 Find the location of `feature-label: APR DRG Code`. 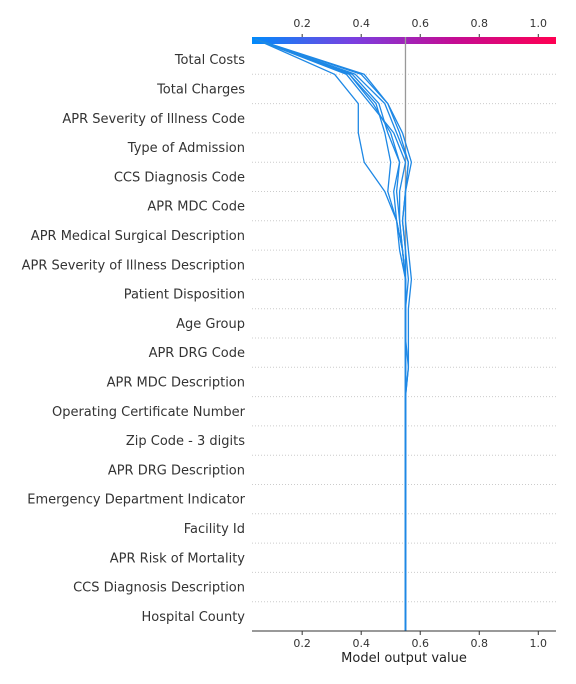

feature-label: APR DRG Code is located at coordinates (197, 353).